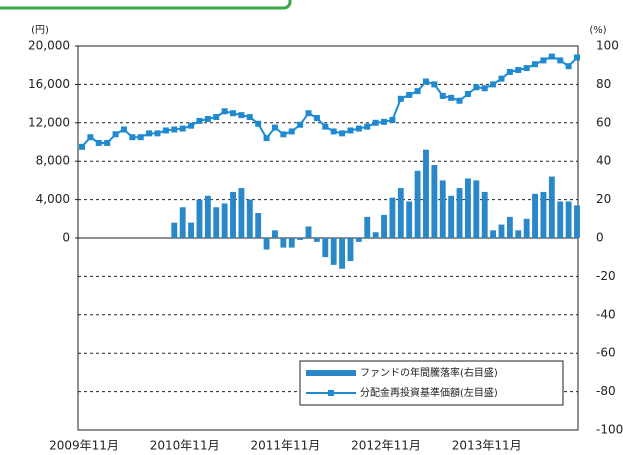  Describe the element at coordinates (53, 199) in the screenshot. I see `y-tick-label: 4,000` at that location.